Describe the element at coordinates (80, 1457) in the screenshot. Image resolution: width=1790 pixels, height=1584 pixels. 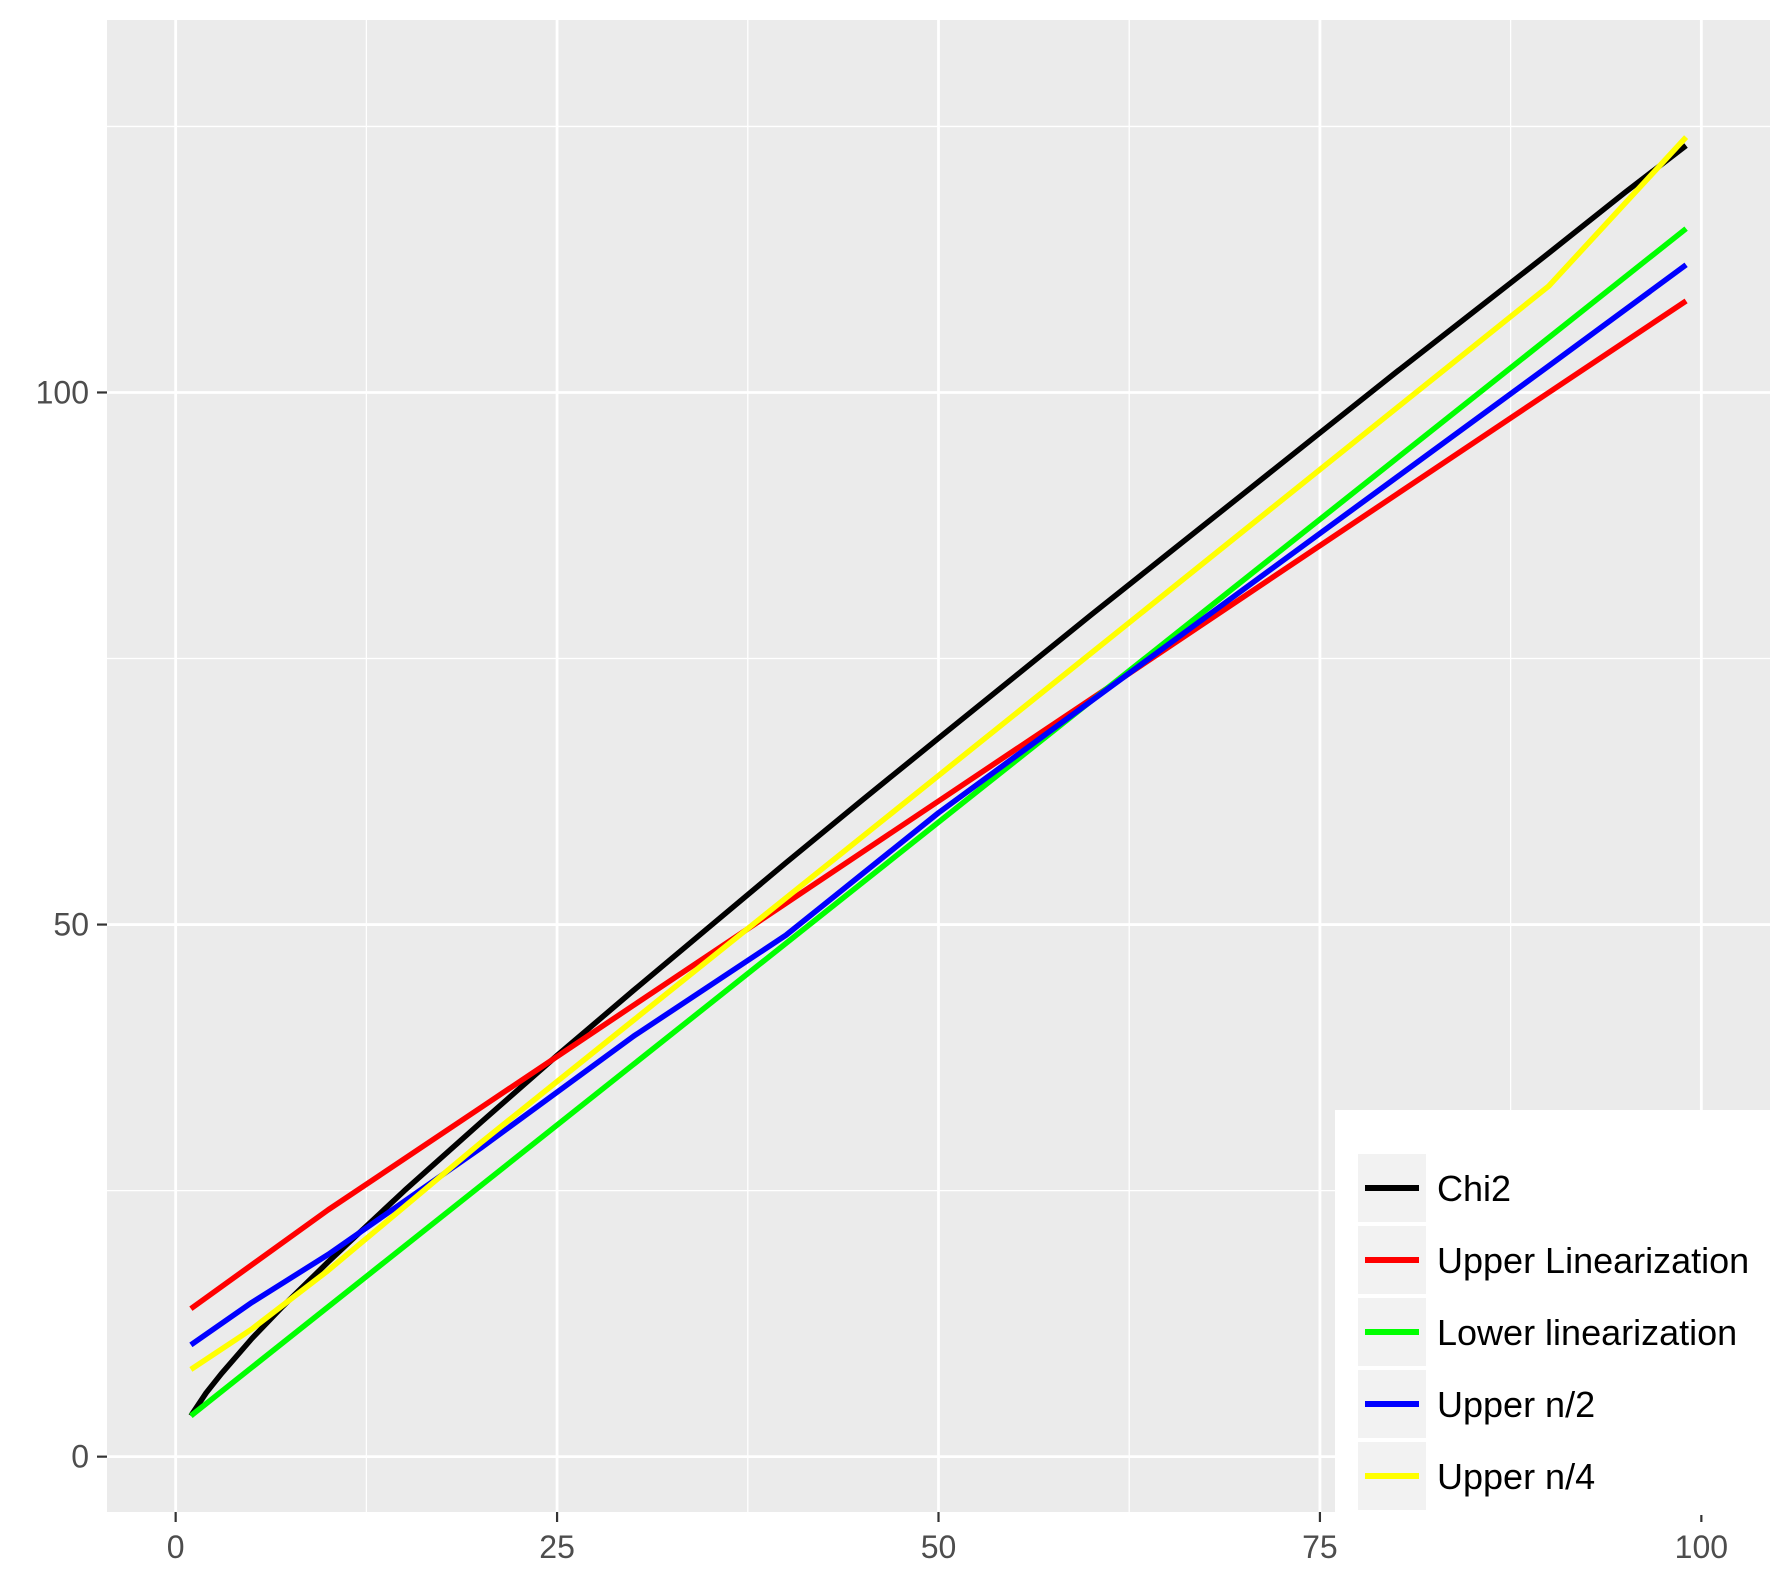
I see `y-tick-label: 0` at that location.